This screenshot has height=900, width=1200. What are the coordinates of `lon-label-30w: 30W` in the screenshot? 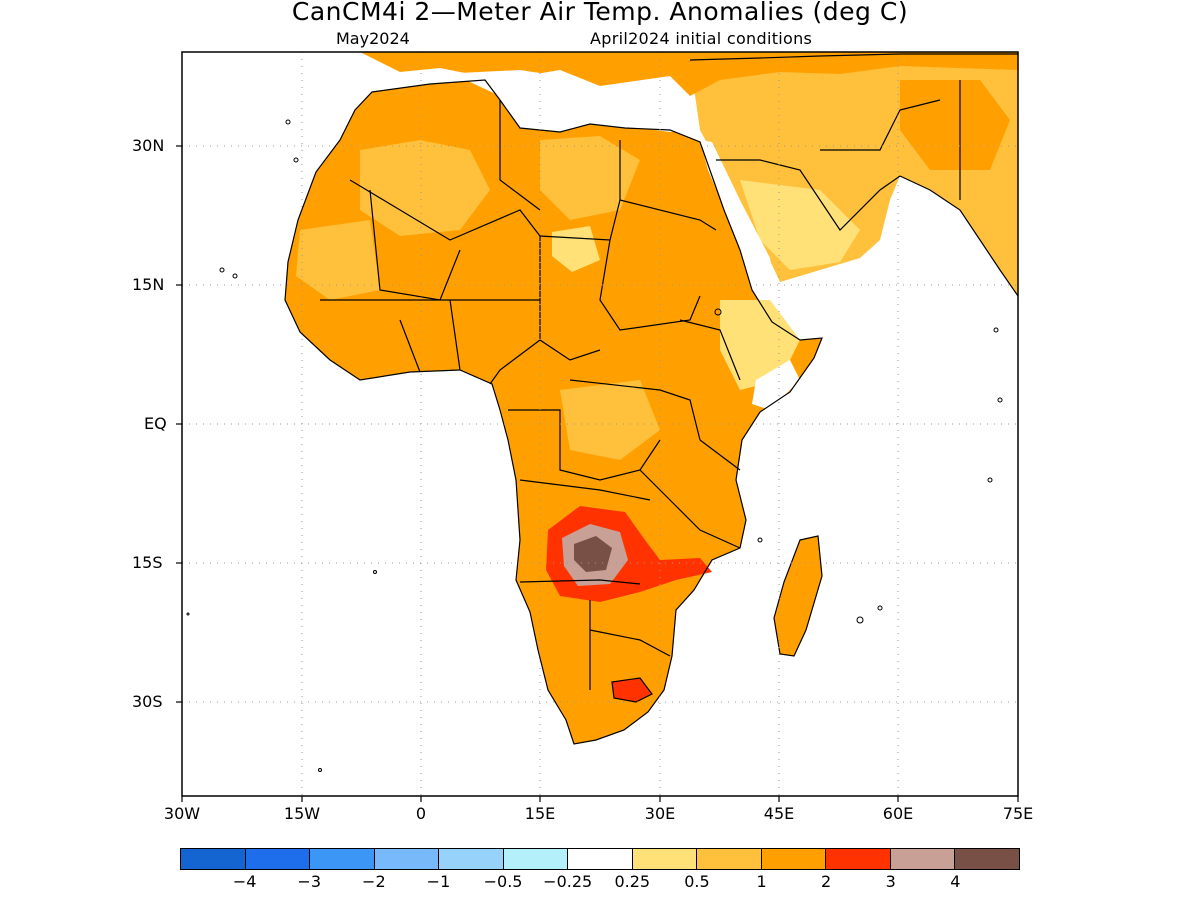 It's located at (182, 813).